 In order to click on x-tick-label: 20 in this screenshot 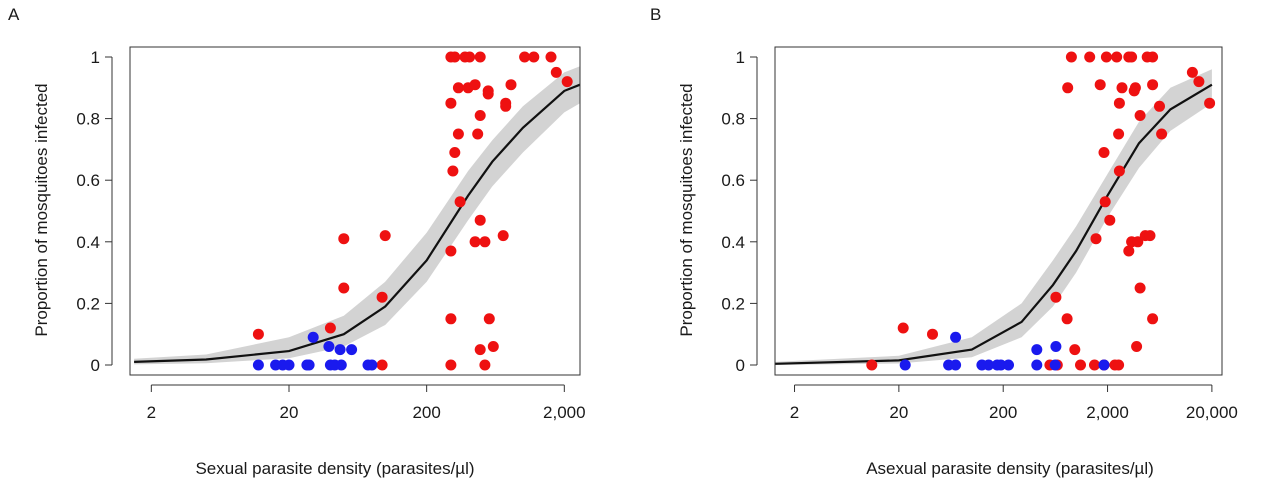, I will do `click(898, 412)`.